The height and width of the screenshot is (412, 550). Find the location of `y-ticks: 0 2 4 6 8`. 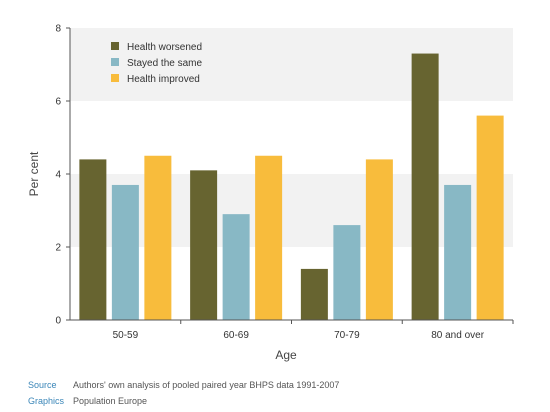

y-ticks: 0 2 4 6 8 is located at coordinates (62, 175).